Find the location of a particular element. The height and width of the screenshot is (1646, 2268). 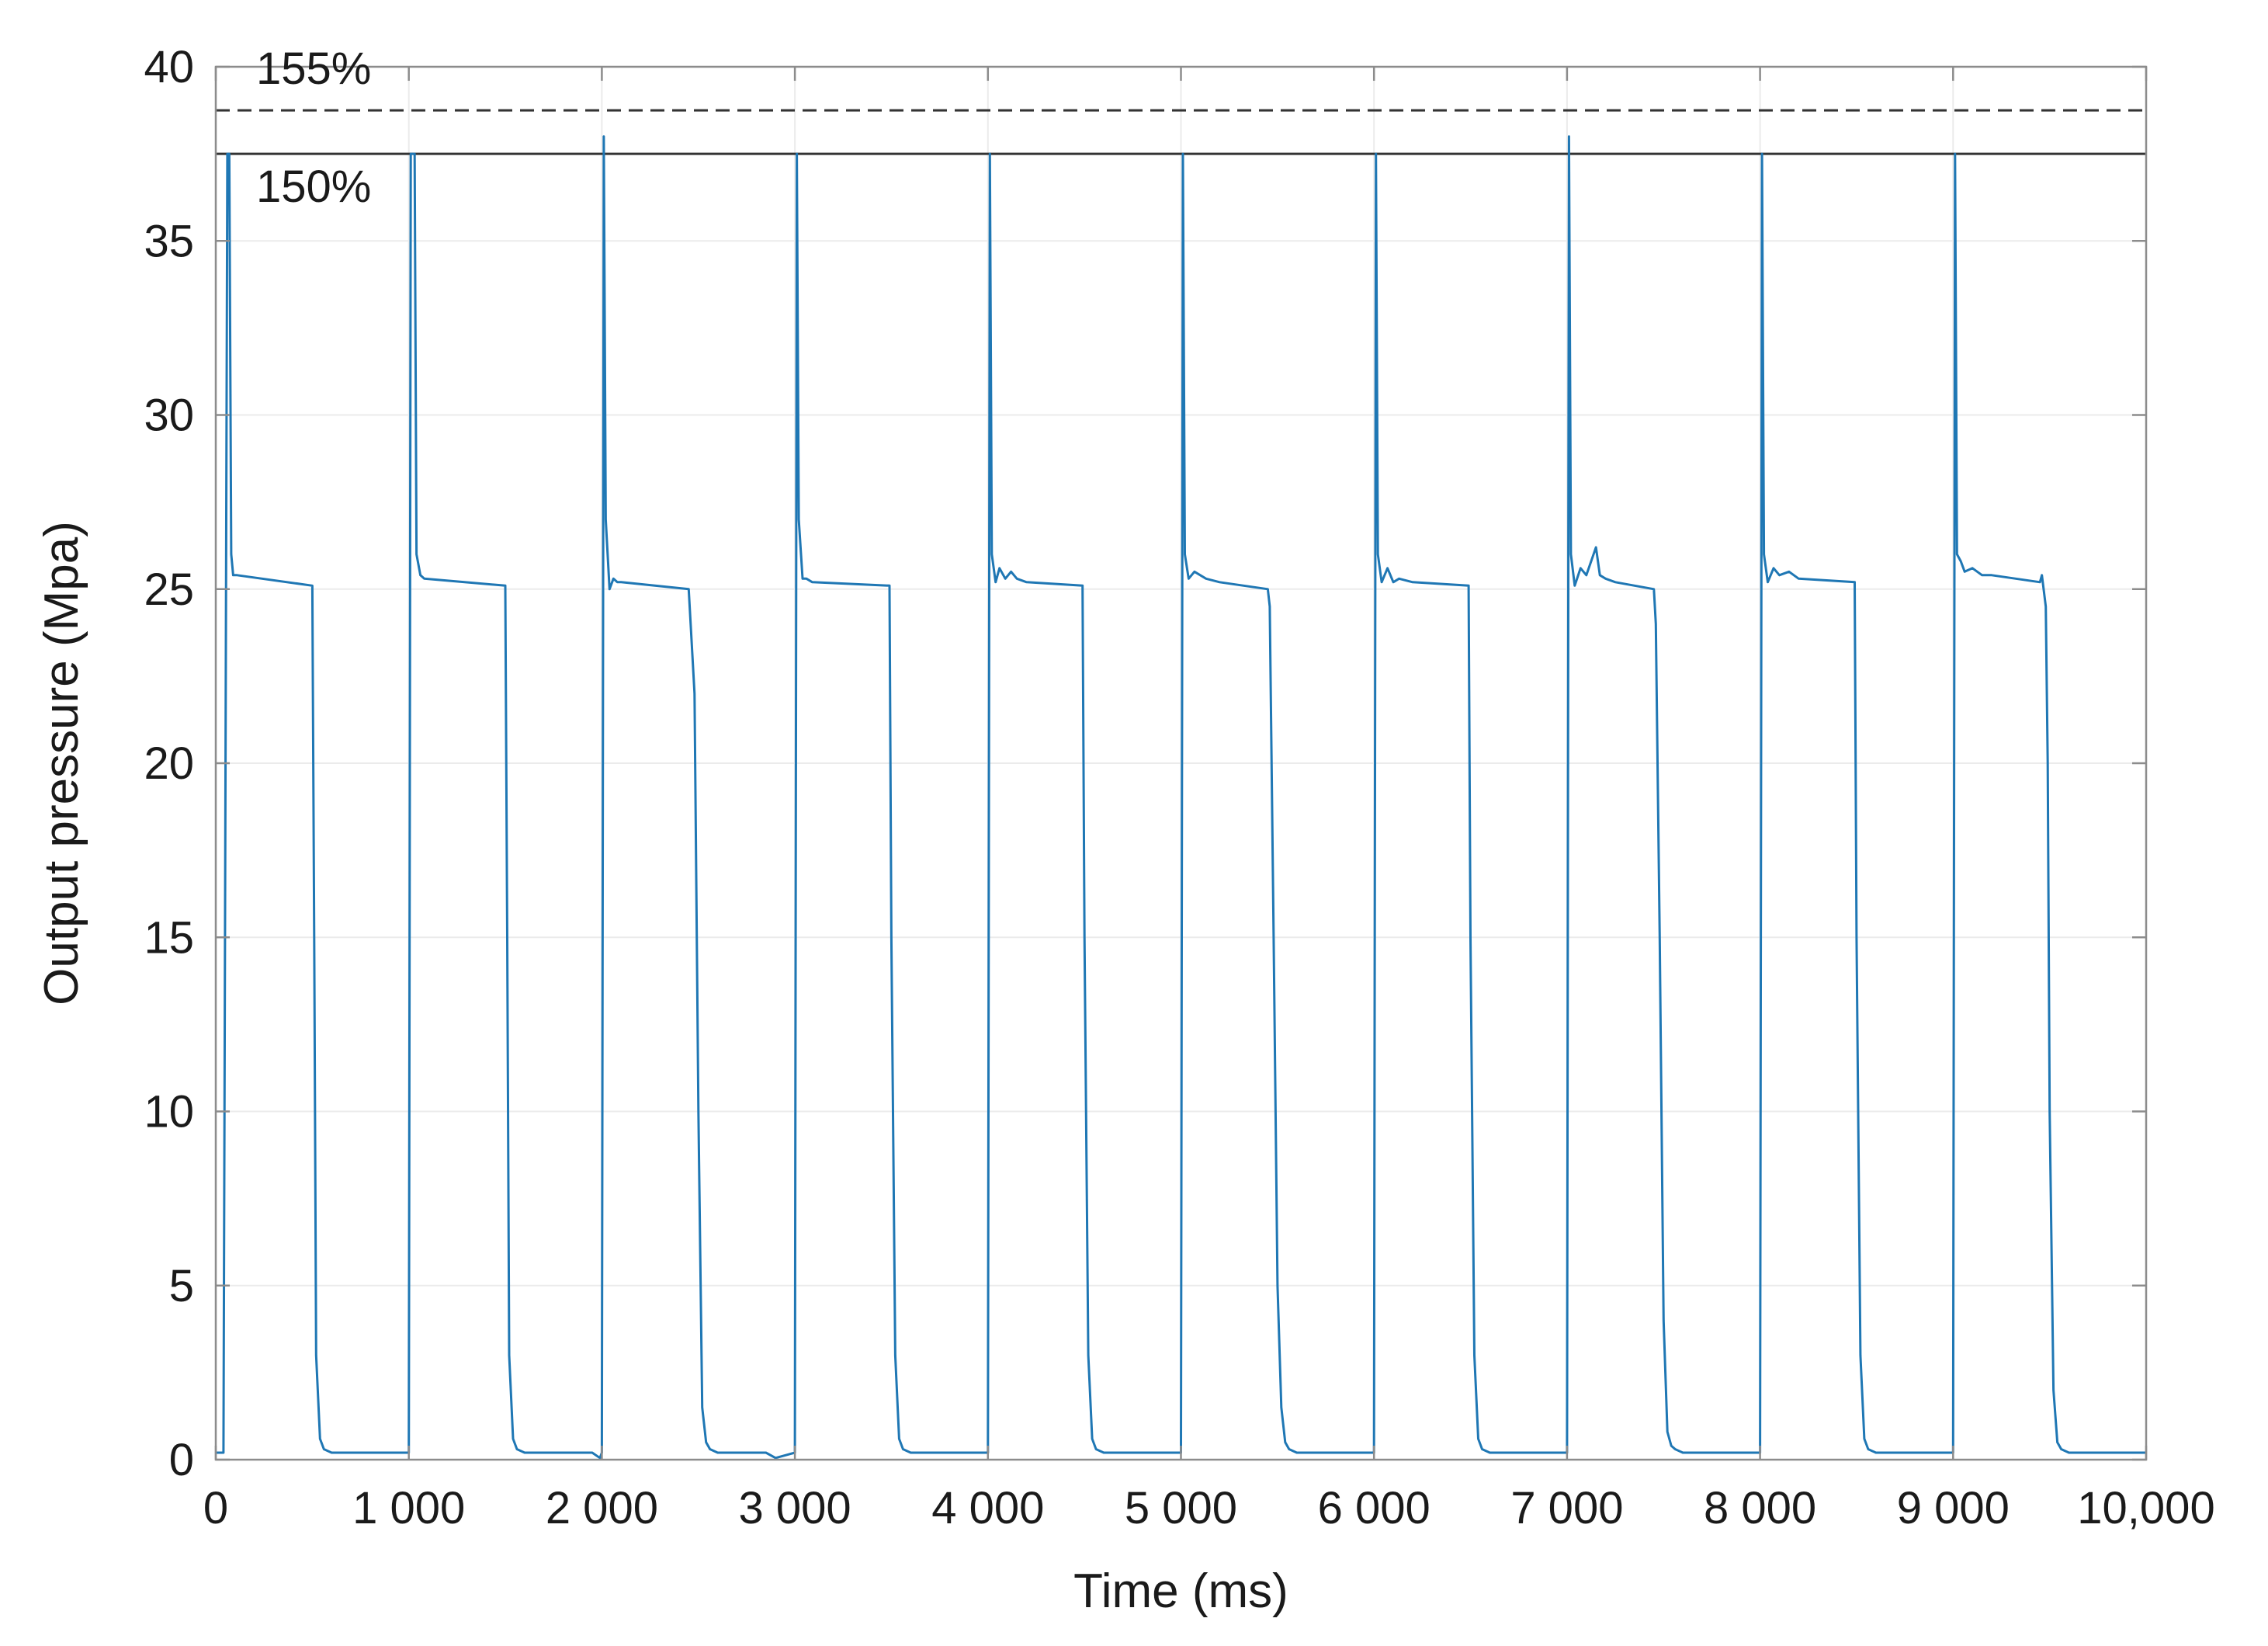

x-tick-label: 0 is located at coordinates (215, 1508).